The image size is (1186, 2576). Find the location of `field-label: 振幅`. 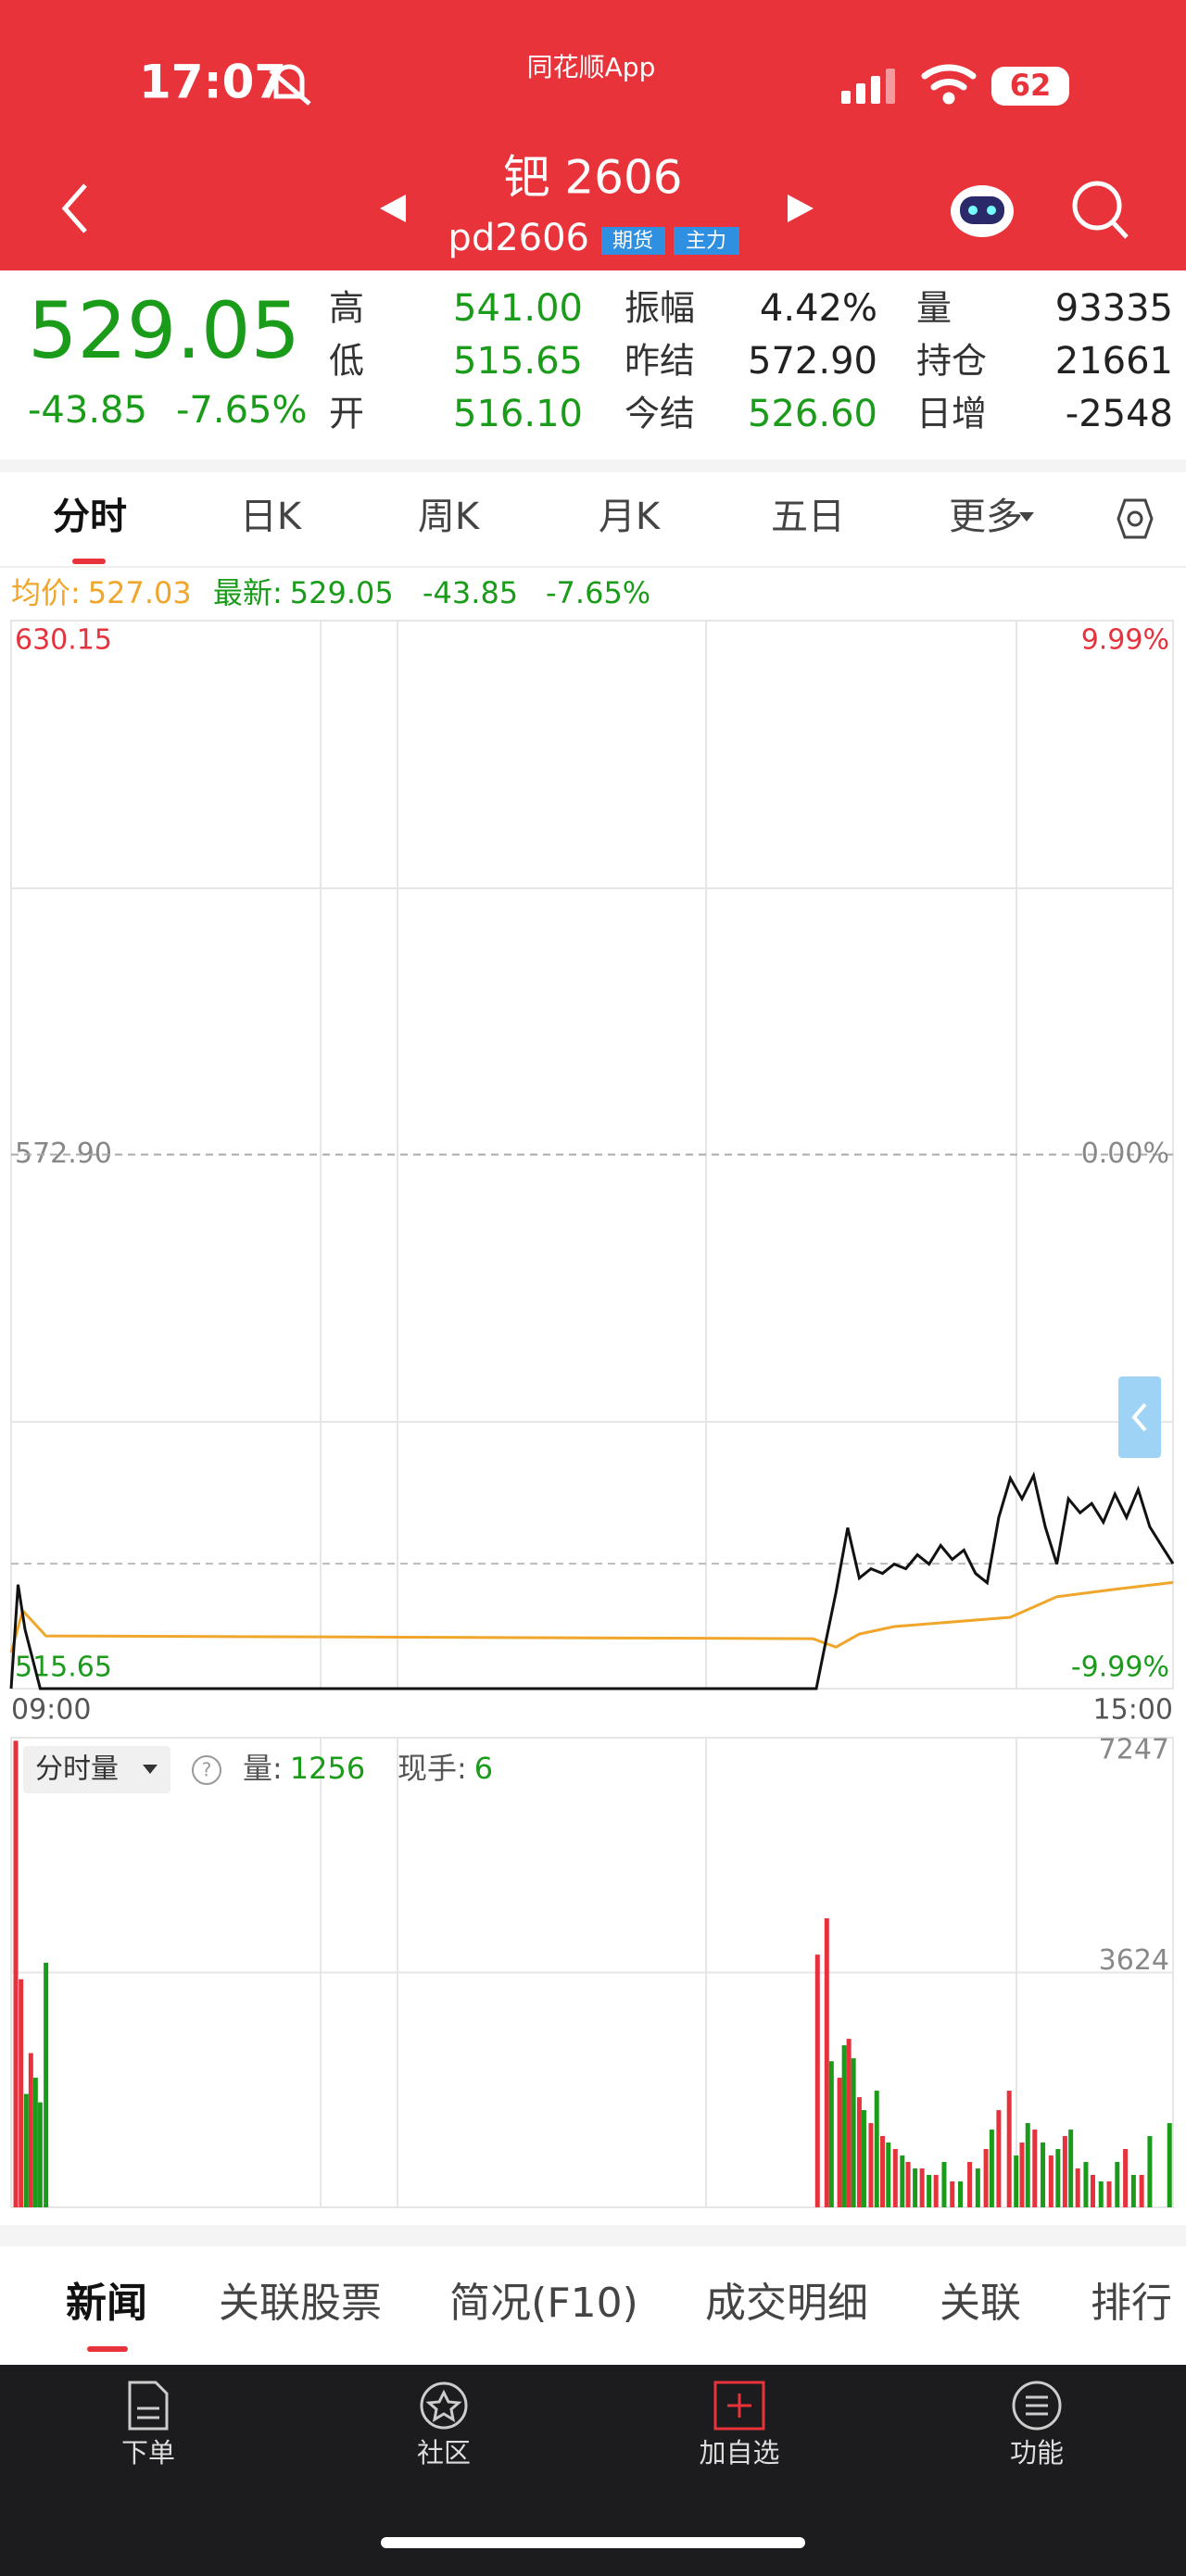

field-label: 振幅 is located at coordinates (660, 308).